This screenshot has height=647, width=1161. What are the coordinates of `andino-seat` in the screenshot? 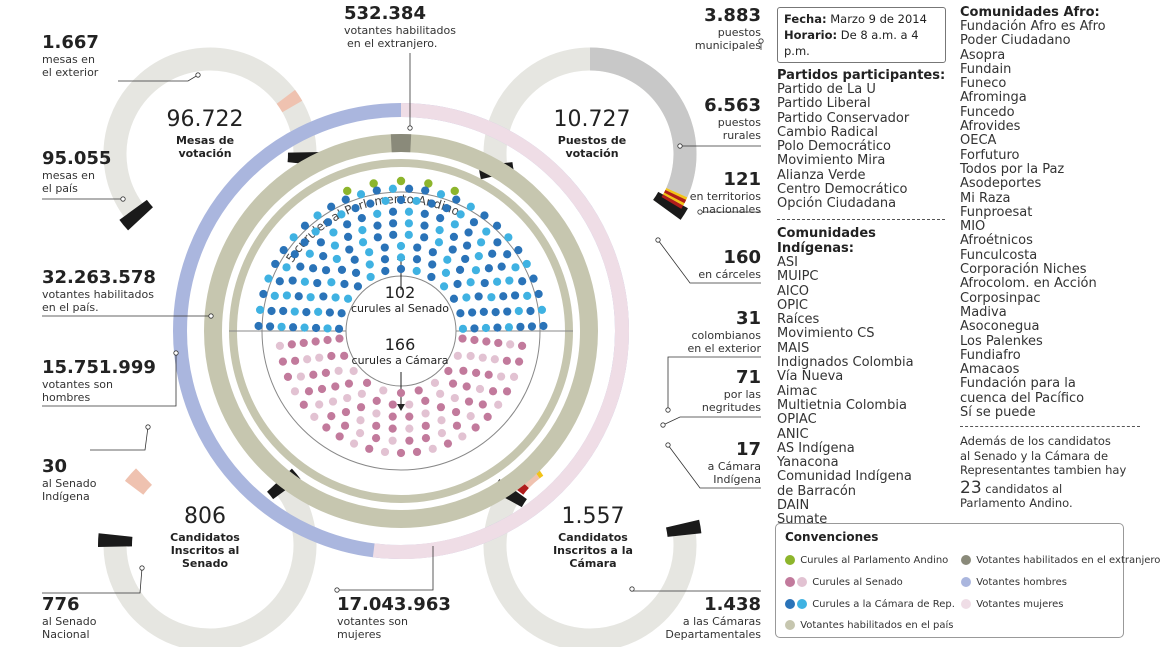 It's located at (428, 183).